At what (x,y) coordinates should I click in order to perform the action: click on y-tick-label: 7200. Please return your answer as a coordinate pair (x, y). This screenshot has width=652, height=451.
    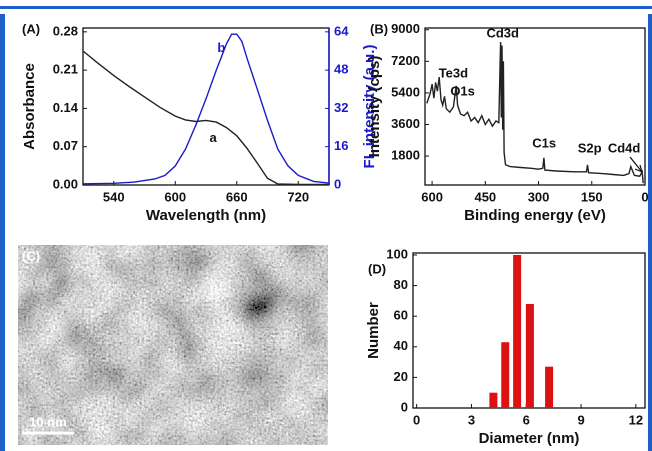
    Looking at the image, I should click on (405, 60).